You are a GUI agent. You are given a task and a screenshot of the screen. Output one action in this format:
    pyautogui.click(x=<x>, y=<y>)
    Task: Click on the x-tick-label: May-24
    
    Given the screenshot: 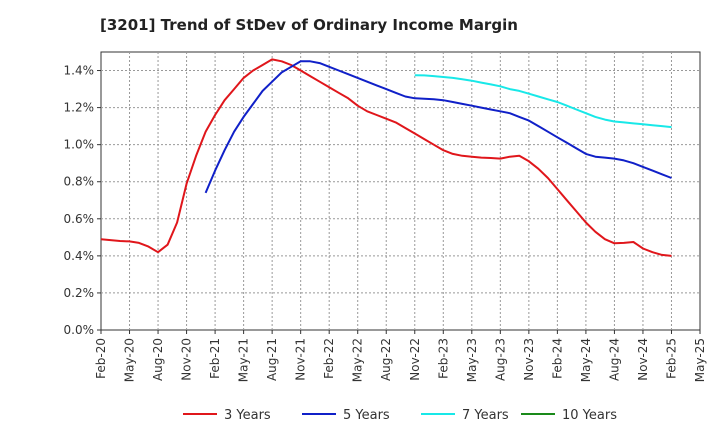 What is the action you would take?
    pyautogui.click(x=586, y=360)
    